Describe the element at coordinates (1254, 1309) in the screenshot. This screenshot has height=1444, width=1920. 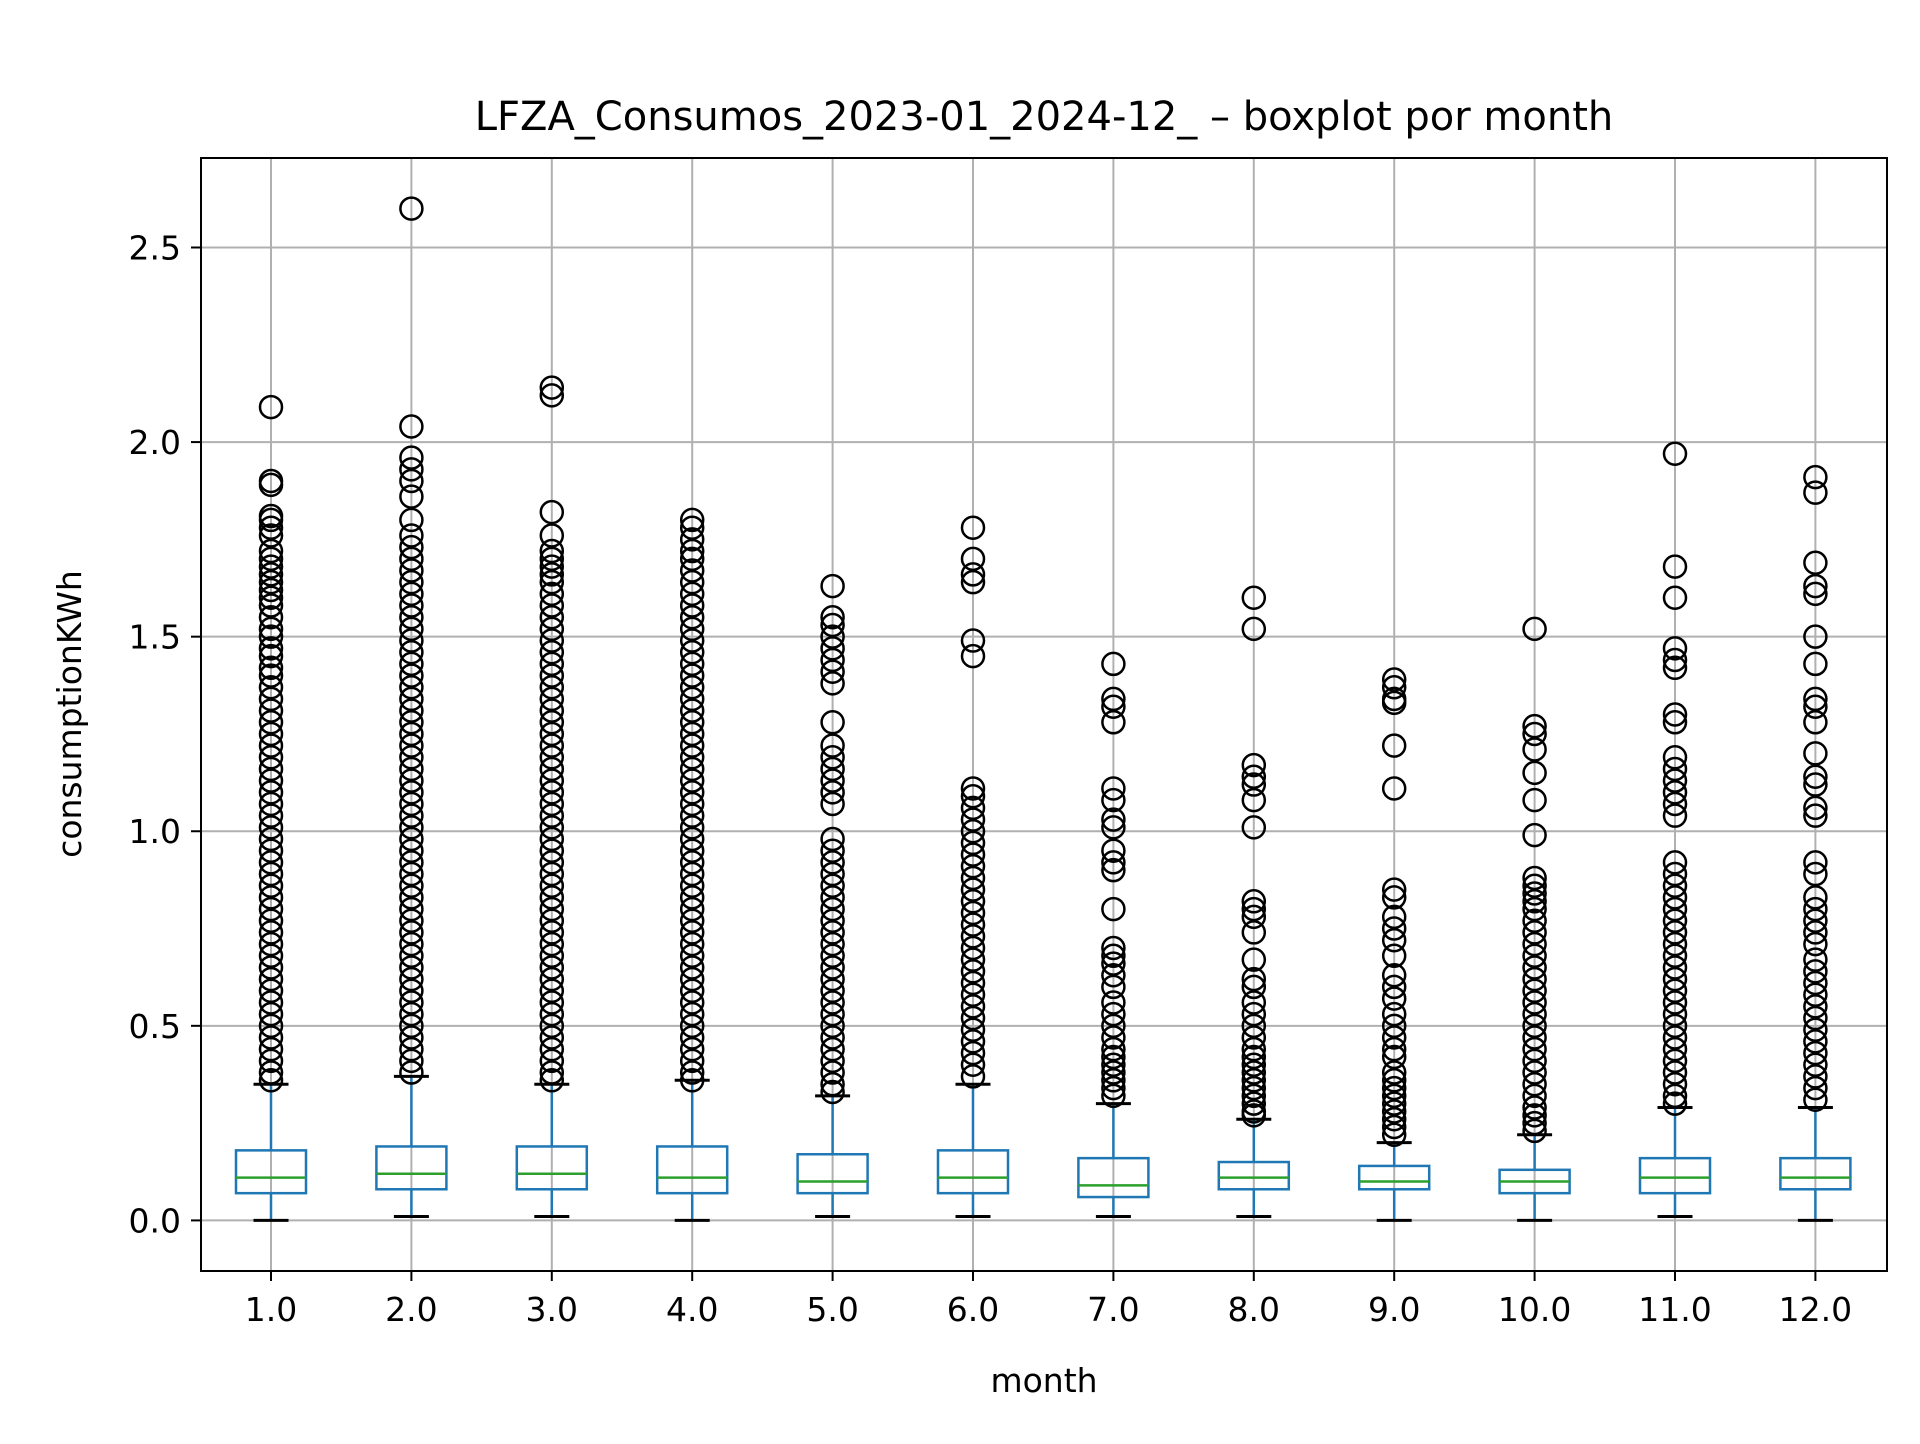
I see `x-tick-label: 8.0` at that location.